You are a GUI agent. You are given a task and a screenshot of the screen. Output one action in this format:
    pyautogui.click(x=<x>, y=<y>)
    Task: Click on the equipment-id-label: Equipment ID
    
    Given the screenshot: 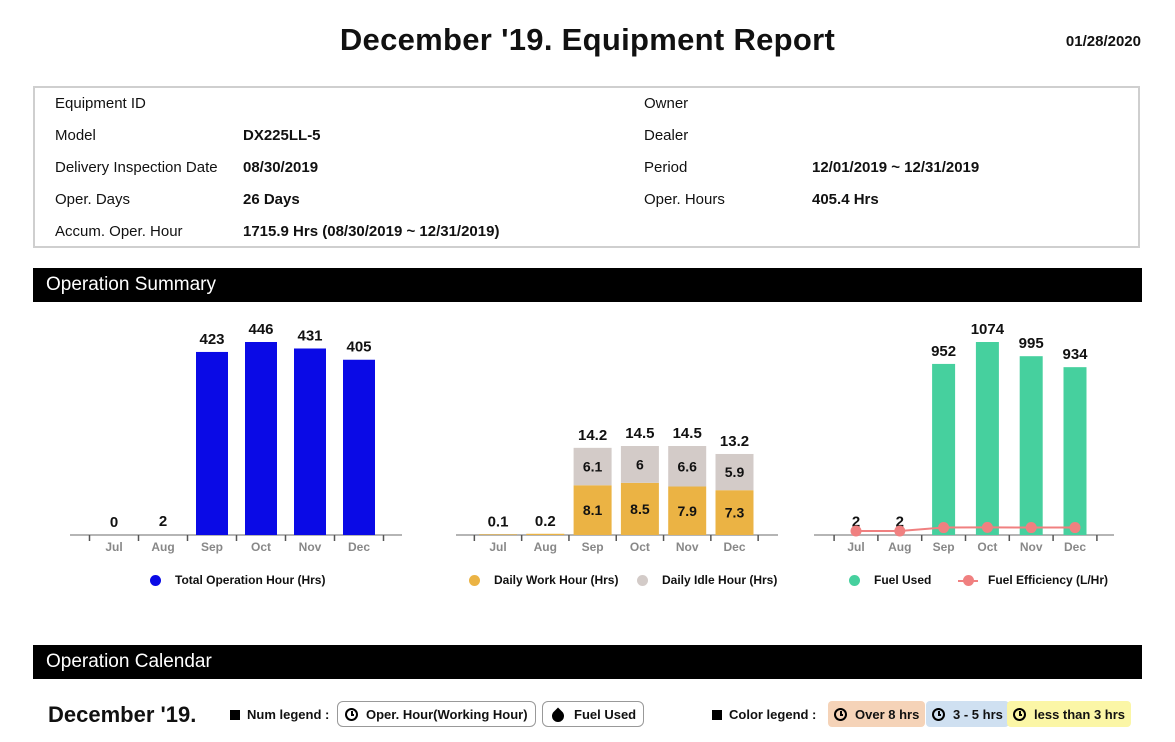 What is the action you would take?
    pyautogui.click(x=100, y=103)
    